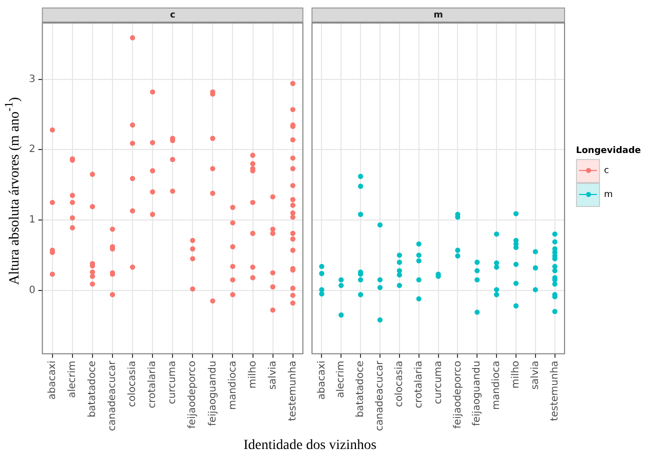 Image resolution: width=655 pixels, height=458 pixels. Describe the element at coordinates (608, 151) in the screenshot. I see `legend-title: Longevidade` at that location.